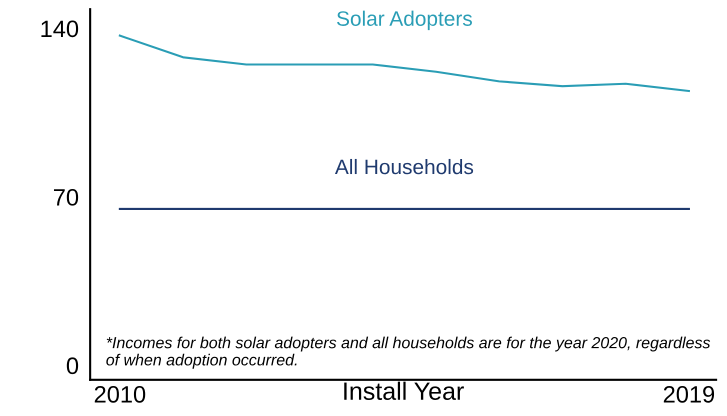 The image size is (727, 416). I want to click on x-axis-title: Install Year, so click(404, 391).